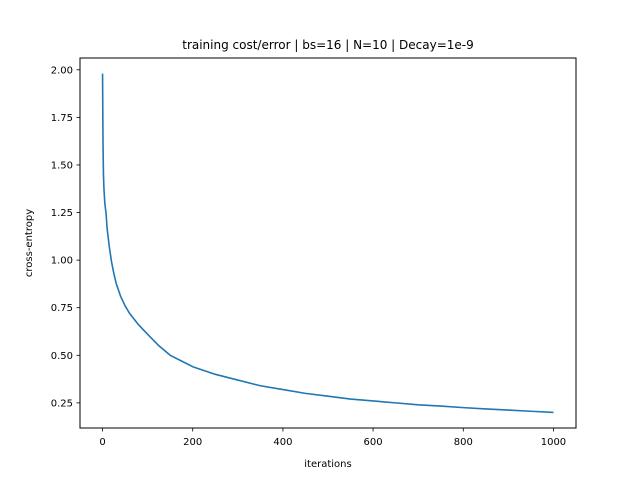 The image size is (640, 480). I want to click on y-tick-label: 0.75, so click(62, 308).